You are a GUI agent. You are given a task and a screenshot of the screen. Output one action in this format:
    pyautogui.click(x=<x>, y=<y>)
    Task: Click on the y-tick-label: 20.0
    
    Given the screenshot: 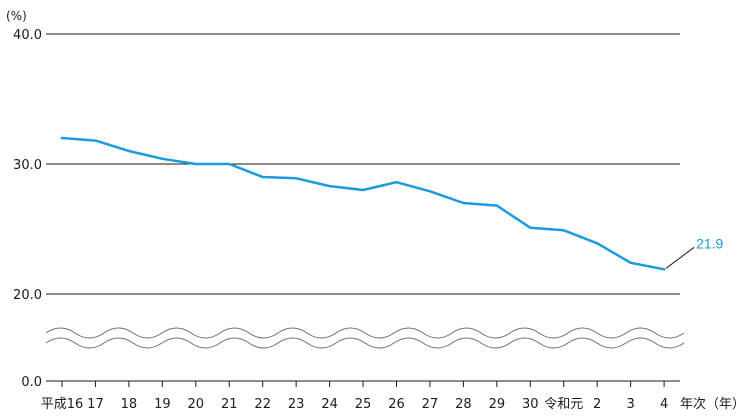 What is the action you would take?
    pyautogui.click(x=27, y=295)
    